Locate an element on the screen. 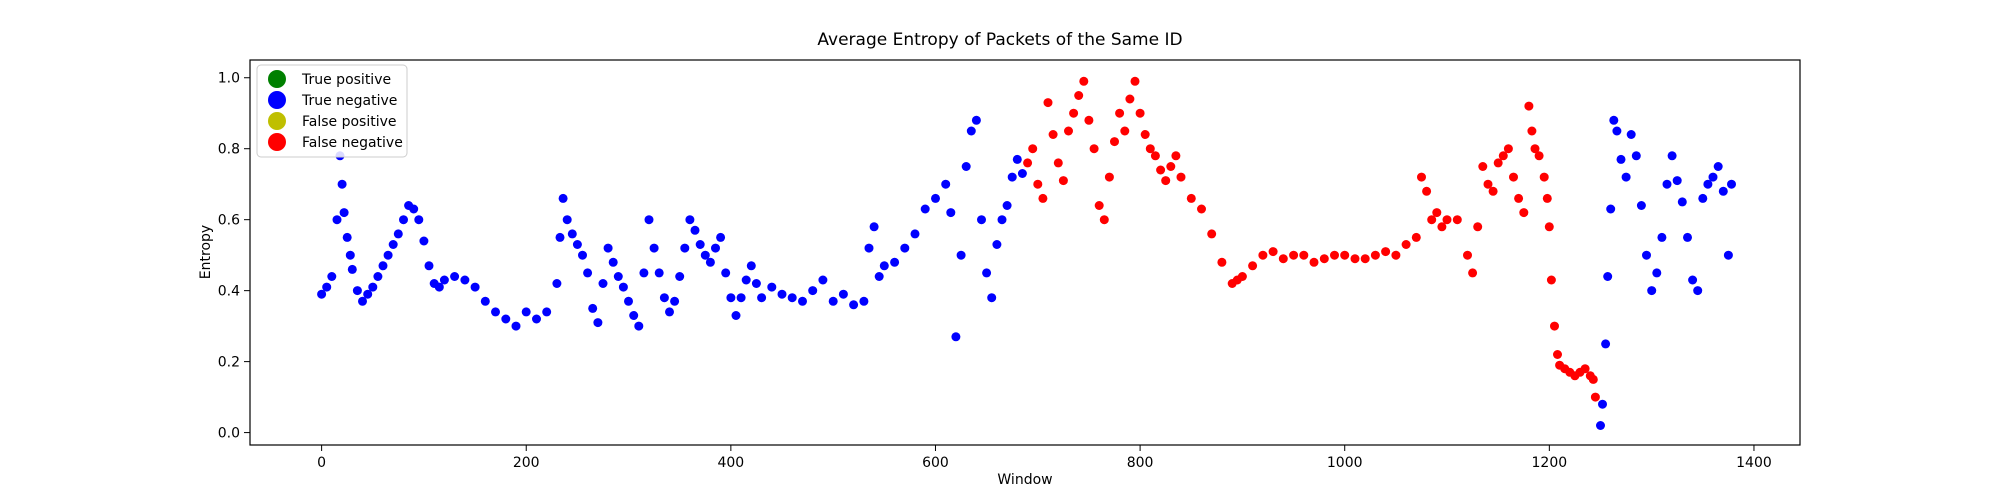 The width and height of the screenshot is (2000, 500). x-tick-label: 800 is located at coordinates (1140, 463).